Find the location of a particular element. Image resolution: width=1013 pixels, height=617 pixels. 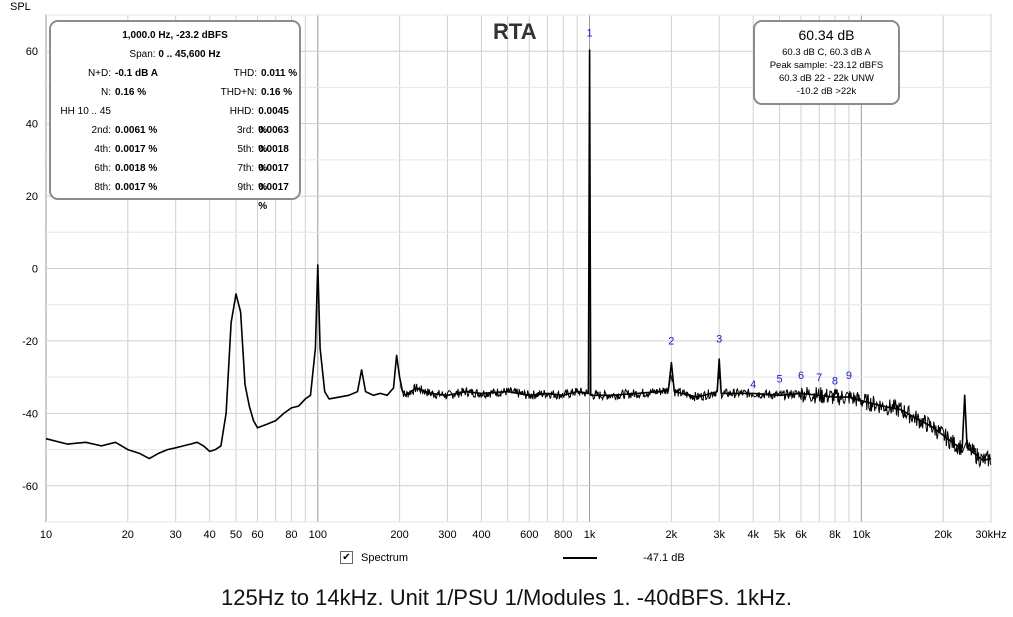

level-weighted: 60.3 dB C, 60.3 dB A is located at coordinates (826, 52).